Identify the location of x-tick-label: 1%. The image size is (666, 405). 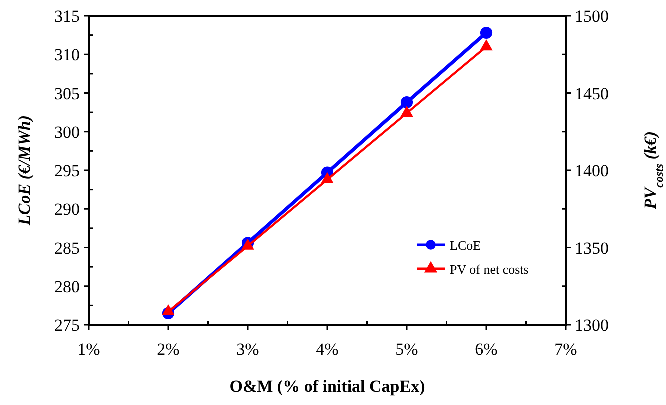
(89, 349).